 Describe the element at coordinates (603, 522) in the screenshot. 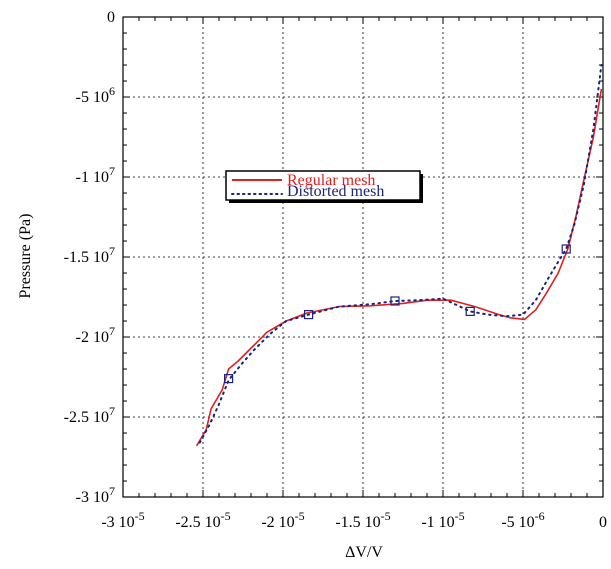

I see `x-tick-label: 0` at that location.